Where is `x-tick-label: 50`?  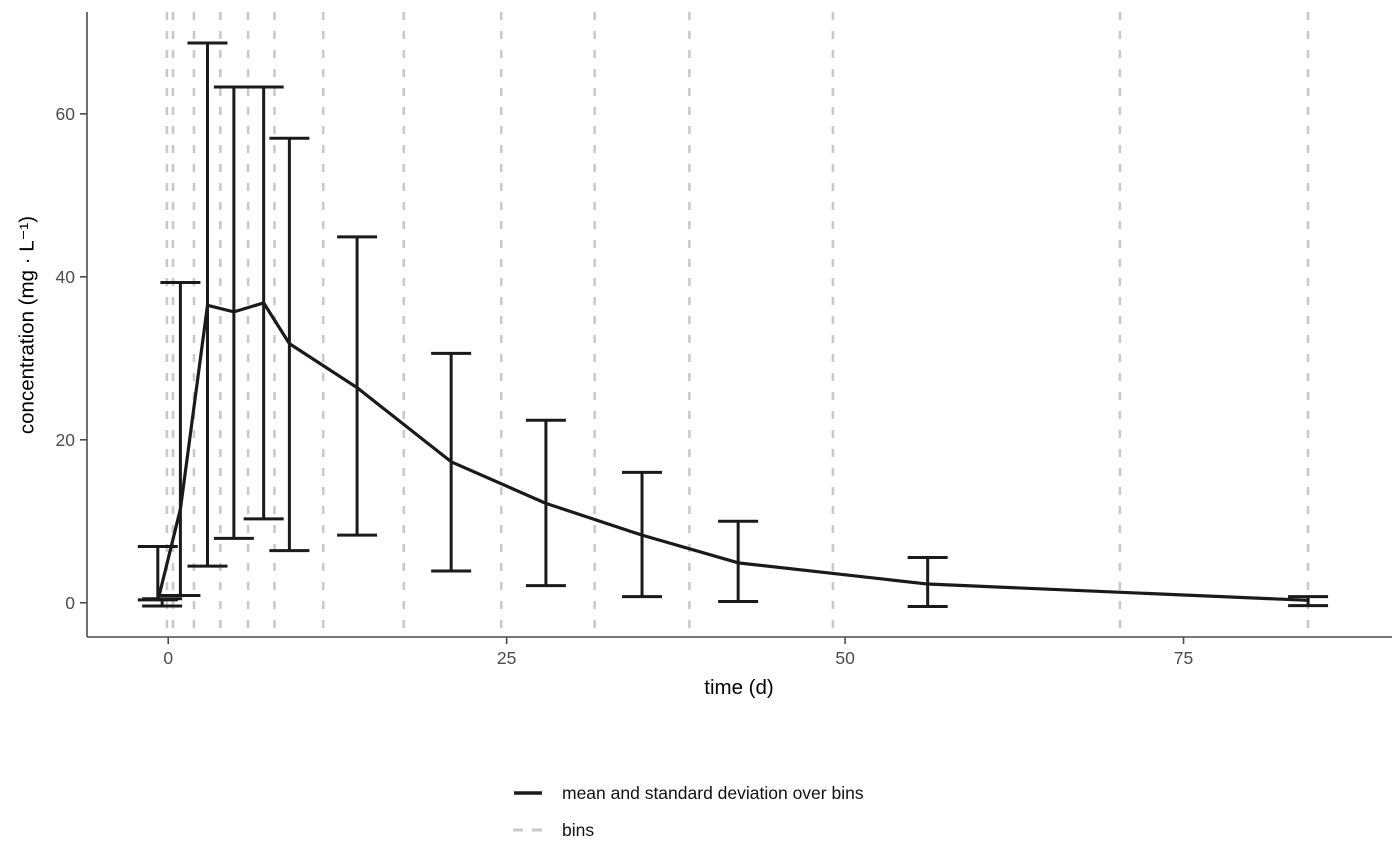
x-tick-label: 50 is located at coordinates (845, 658).